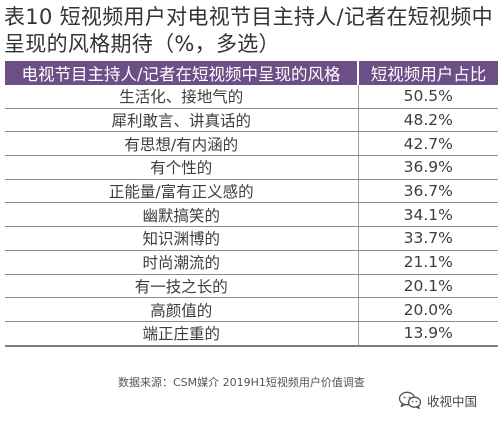 The height and width of the screenshot is (423, 502). I want to click on header-row: 电视节目主持人/记者在短视频中呈现的风格 短视频用户占比, so click(251, 73).